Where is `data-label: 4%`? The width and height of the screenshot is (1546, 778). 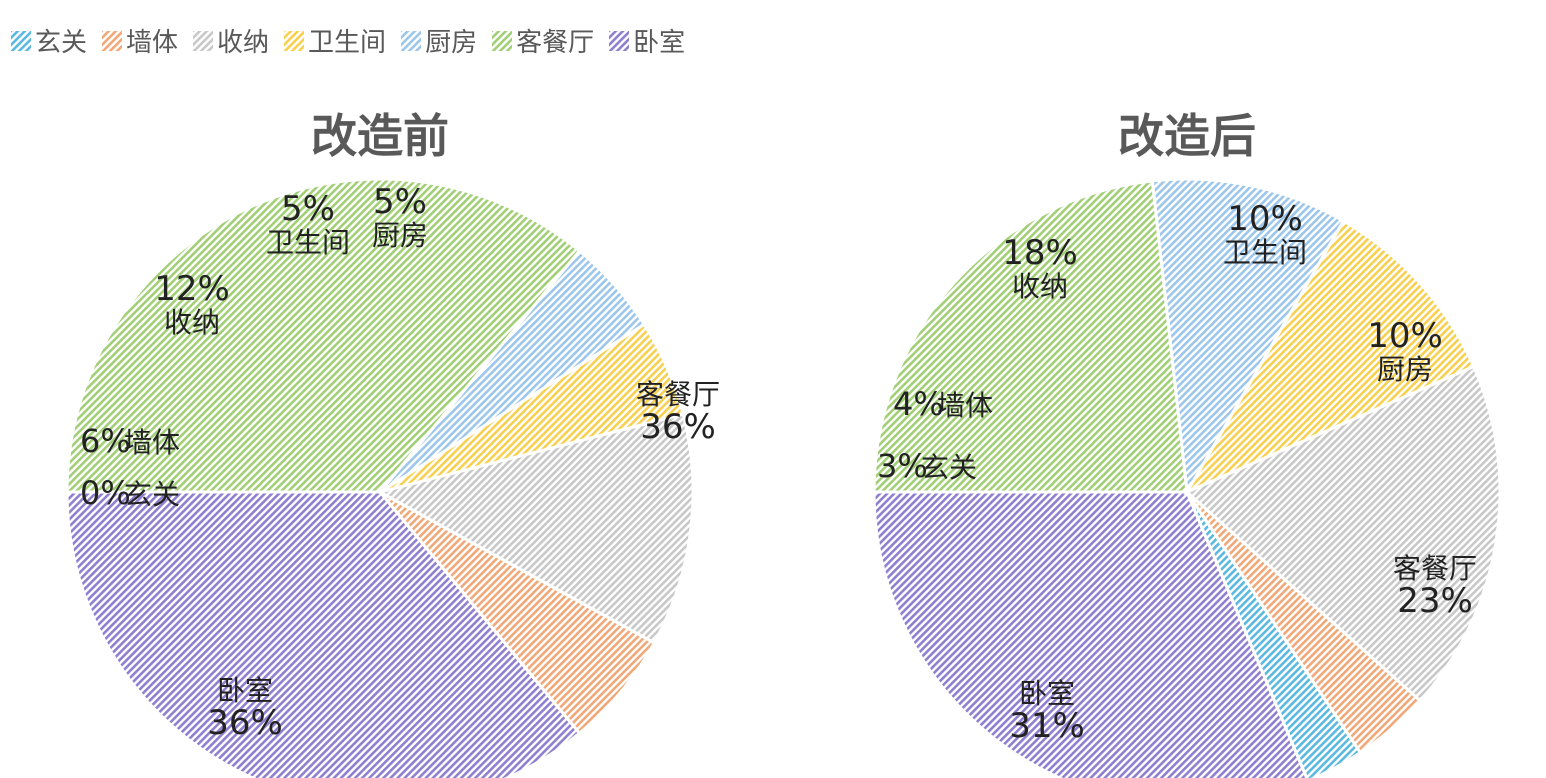 data-label: 4% is located at coordinates (918, 404).